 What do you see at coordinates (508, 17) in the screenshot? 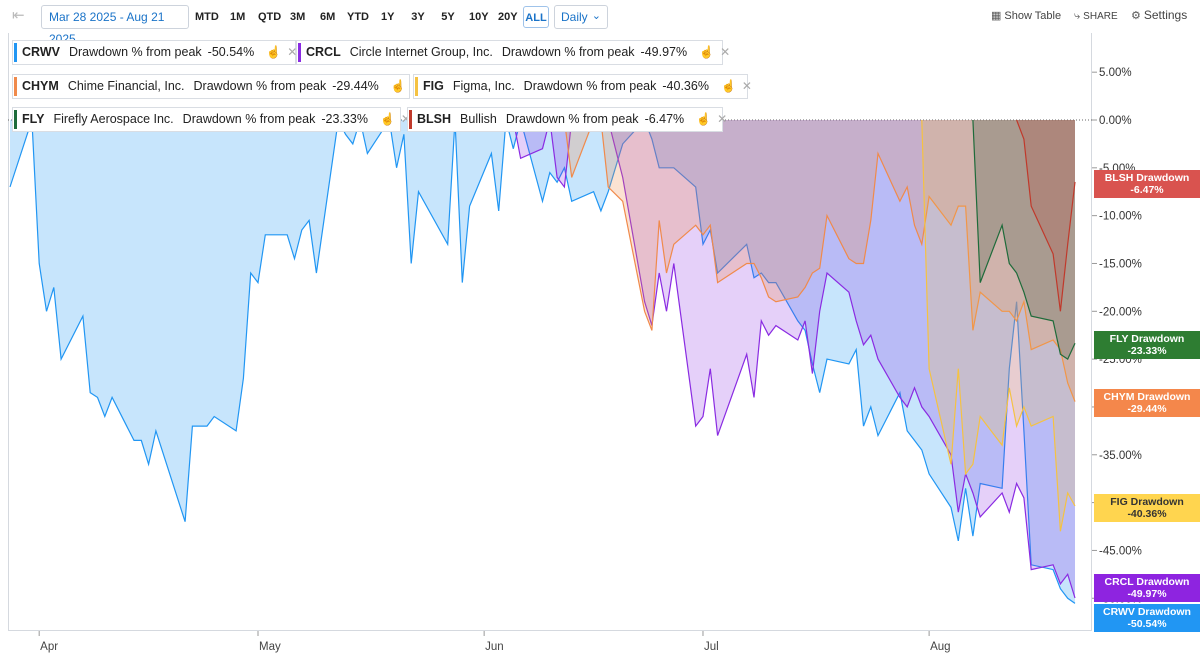
I see `period-20y: 20Y` at bounding box center [508, 17].